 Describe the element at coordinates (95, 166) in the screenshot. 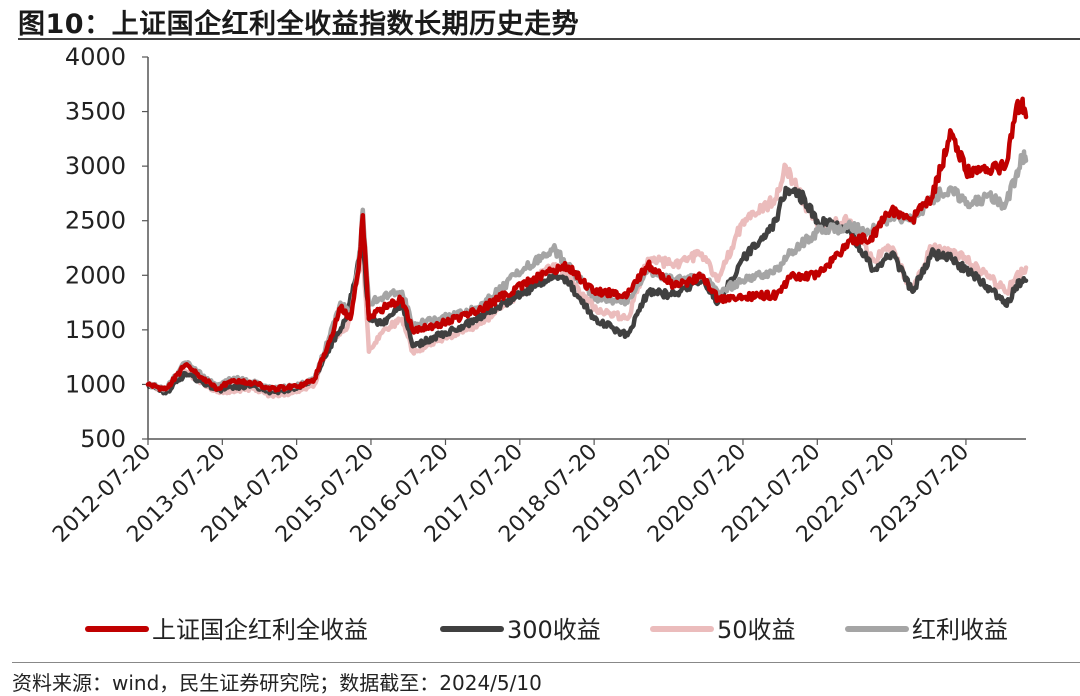

I see `y-tick-label: 3000` at that location.